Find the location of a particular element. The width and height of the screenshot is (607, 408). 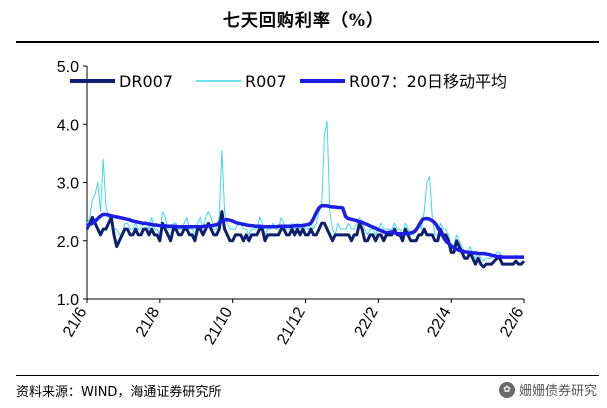

series-line-dr007 is located at coordinates (305, 239).